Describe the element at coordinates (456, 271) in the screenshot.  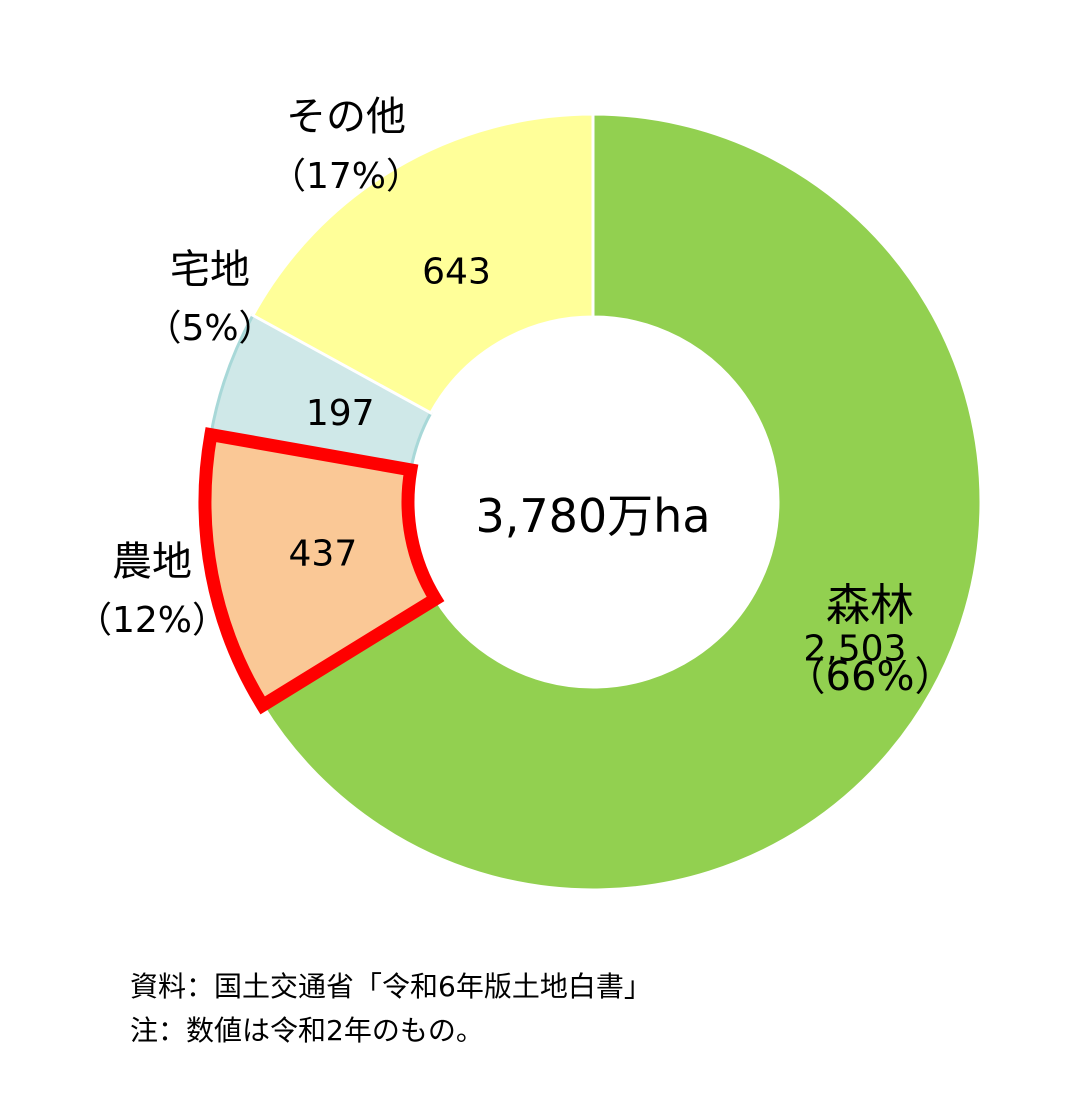
I see `value-label-other: 643` at that location.